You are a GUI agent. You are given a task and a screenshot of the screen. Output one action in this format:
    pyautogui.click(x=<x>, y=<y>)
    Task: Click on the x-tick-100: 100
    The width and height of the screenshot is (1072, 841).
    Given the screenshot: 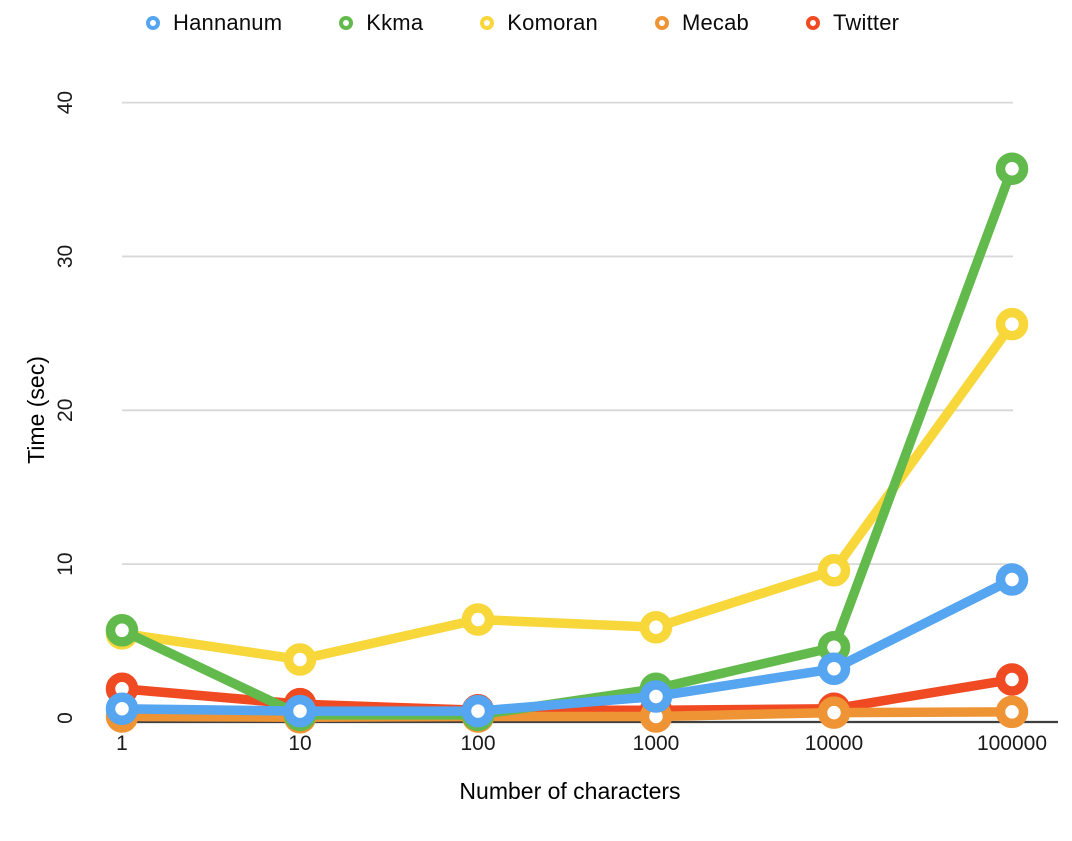 What is the action you would take?
    pyautogui.click(x=477, y=743)
    